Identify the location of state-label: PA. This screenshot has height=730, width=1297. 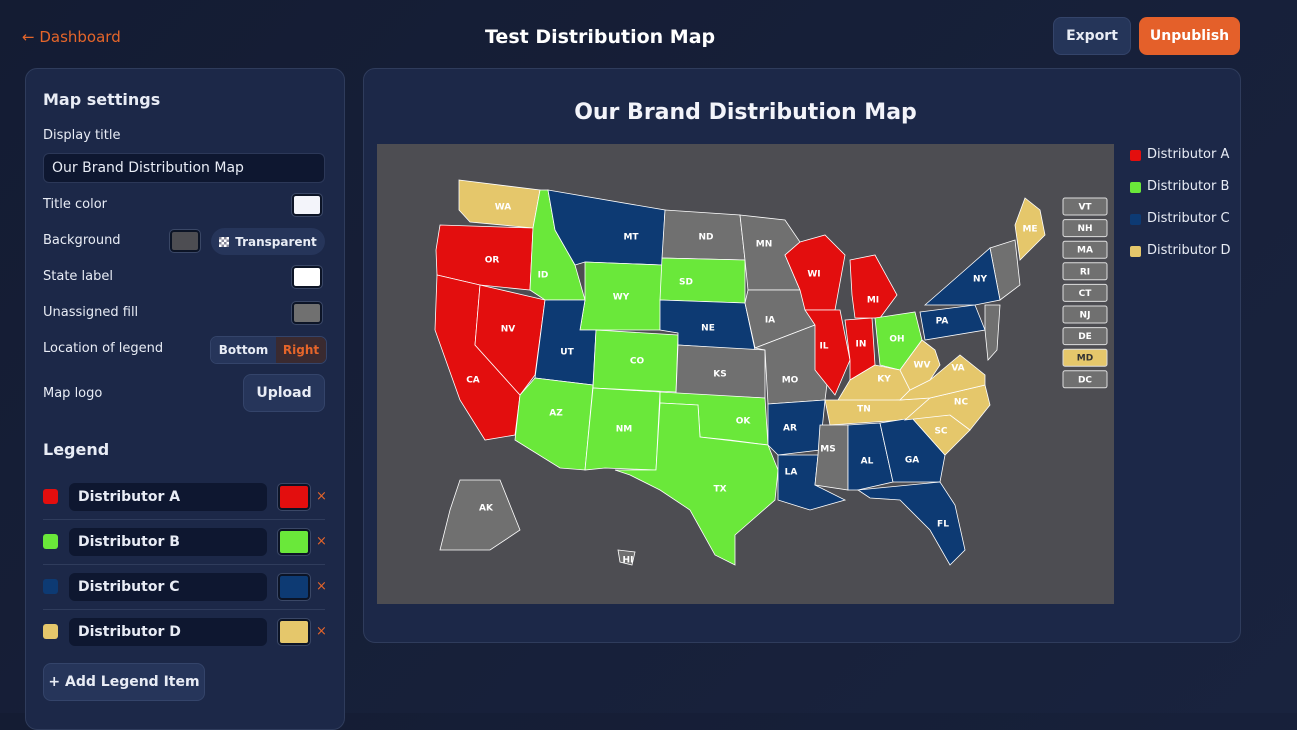
(942, 322).